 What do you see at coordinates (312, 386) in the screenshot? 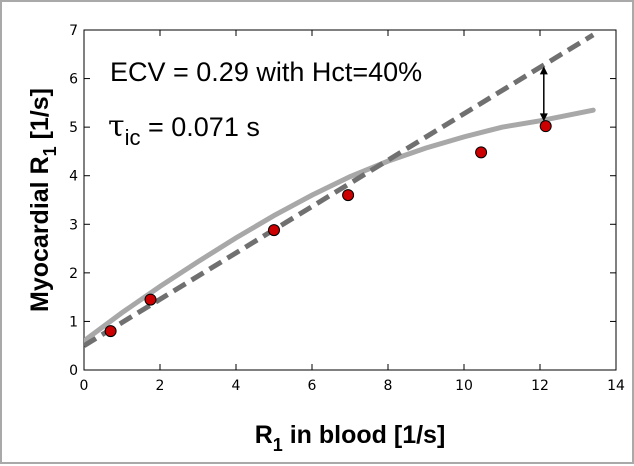
I see `x-tick-label: 6` at bounding box center [312, 386].